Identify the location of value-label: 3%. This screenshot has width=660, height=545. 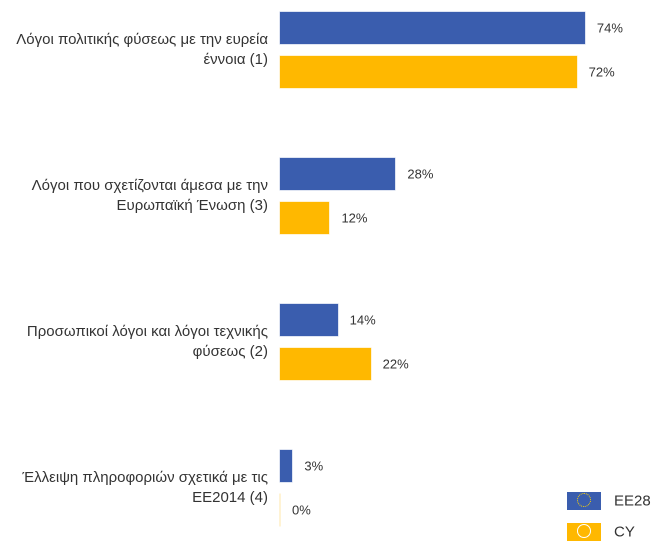
(314, 466).